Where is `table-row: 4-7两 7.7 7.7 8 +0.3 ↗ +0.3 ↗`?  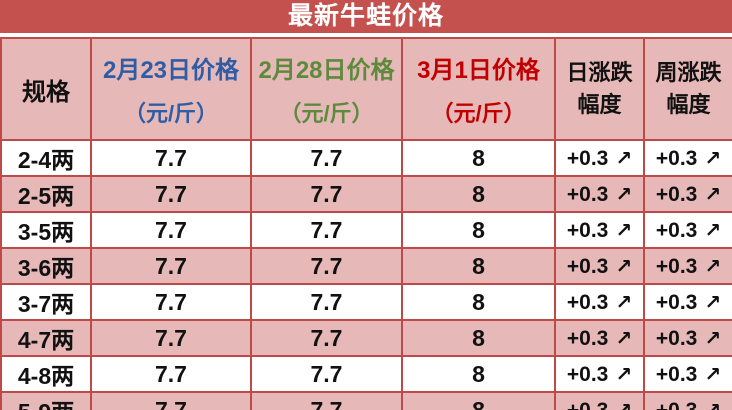
table-row: 4-7两 7.7 7.7 8 +0.3 ↗ +0.3 ↗ is located at coordinates (366, 338).